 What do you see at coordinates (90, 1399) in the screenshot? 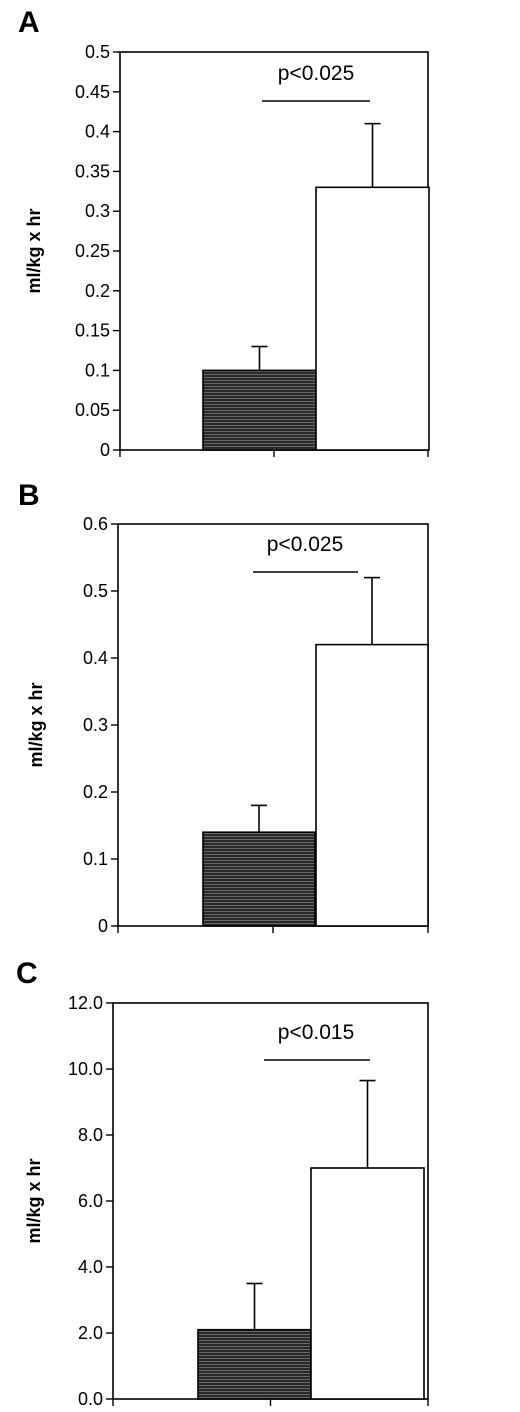
I see `y-tick-label: 0.0` at bounding box center [90, 1399].